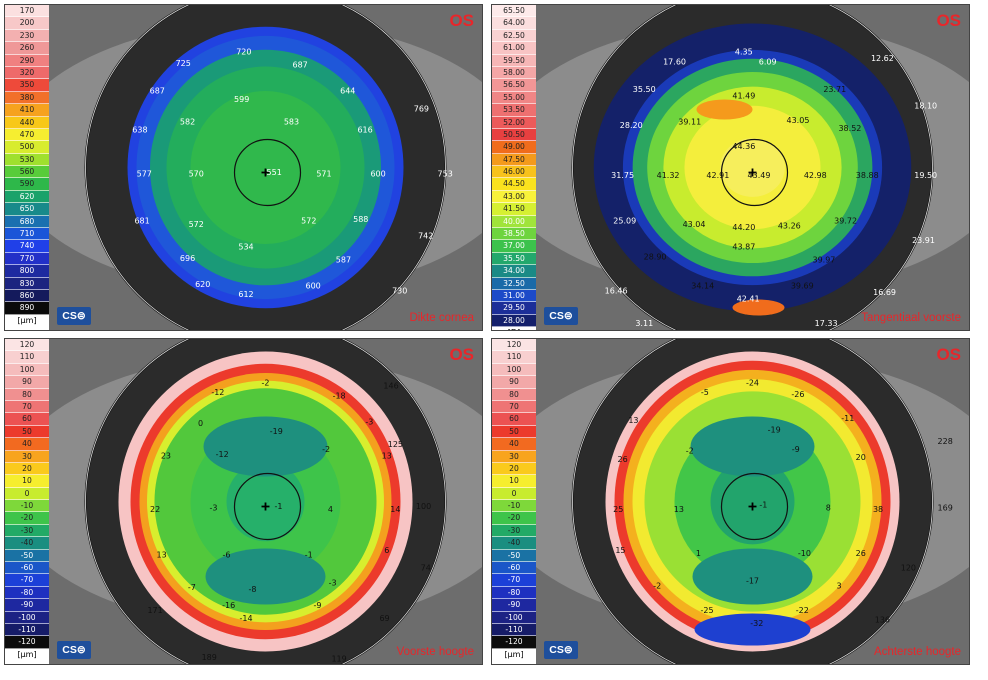 The width and height of the screenshot is (988, 680). Describe the element at coordinates (27, 283) in the screenshot. I see `scale-swatch: 830` at that location.